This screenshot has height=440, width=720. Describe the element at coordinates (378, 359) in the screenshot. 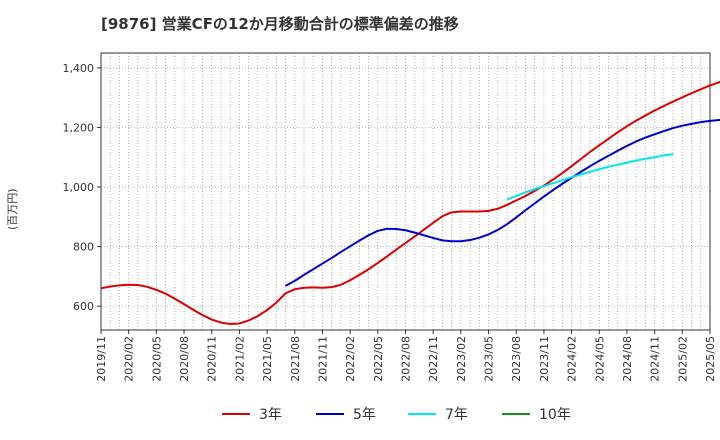

I see `x-tick-label: 2022/05` at that location.